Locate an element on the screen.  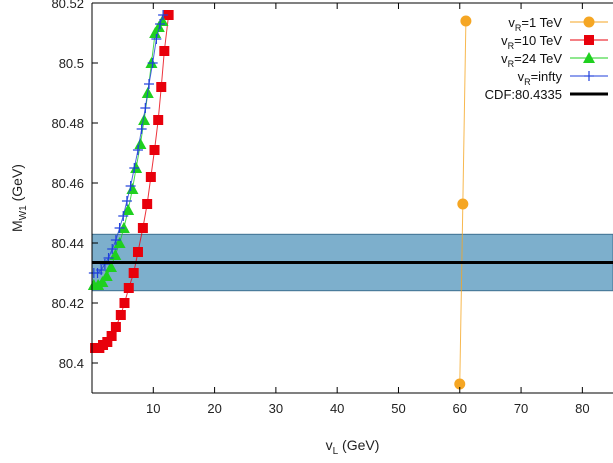
y-axis-title-unit: (GeV) is located at coordinates (17, 184).